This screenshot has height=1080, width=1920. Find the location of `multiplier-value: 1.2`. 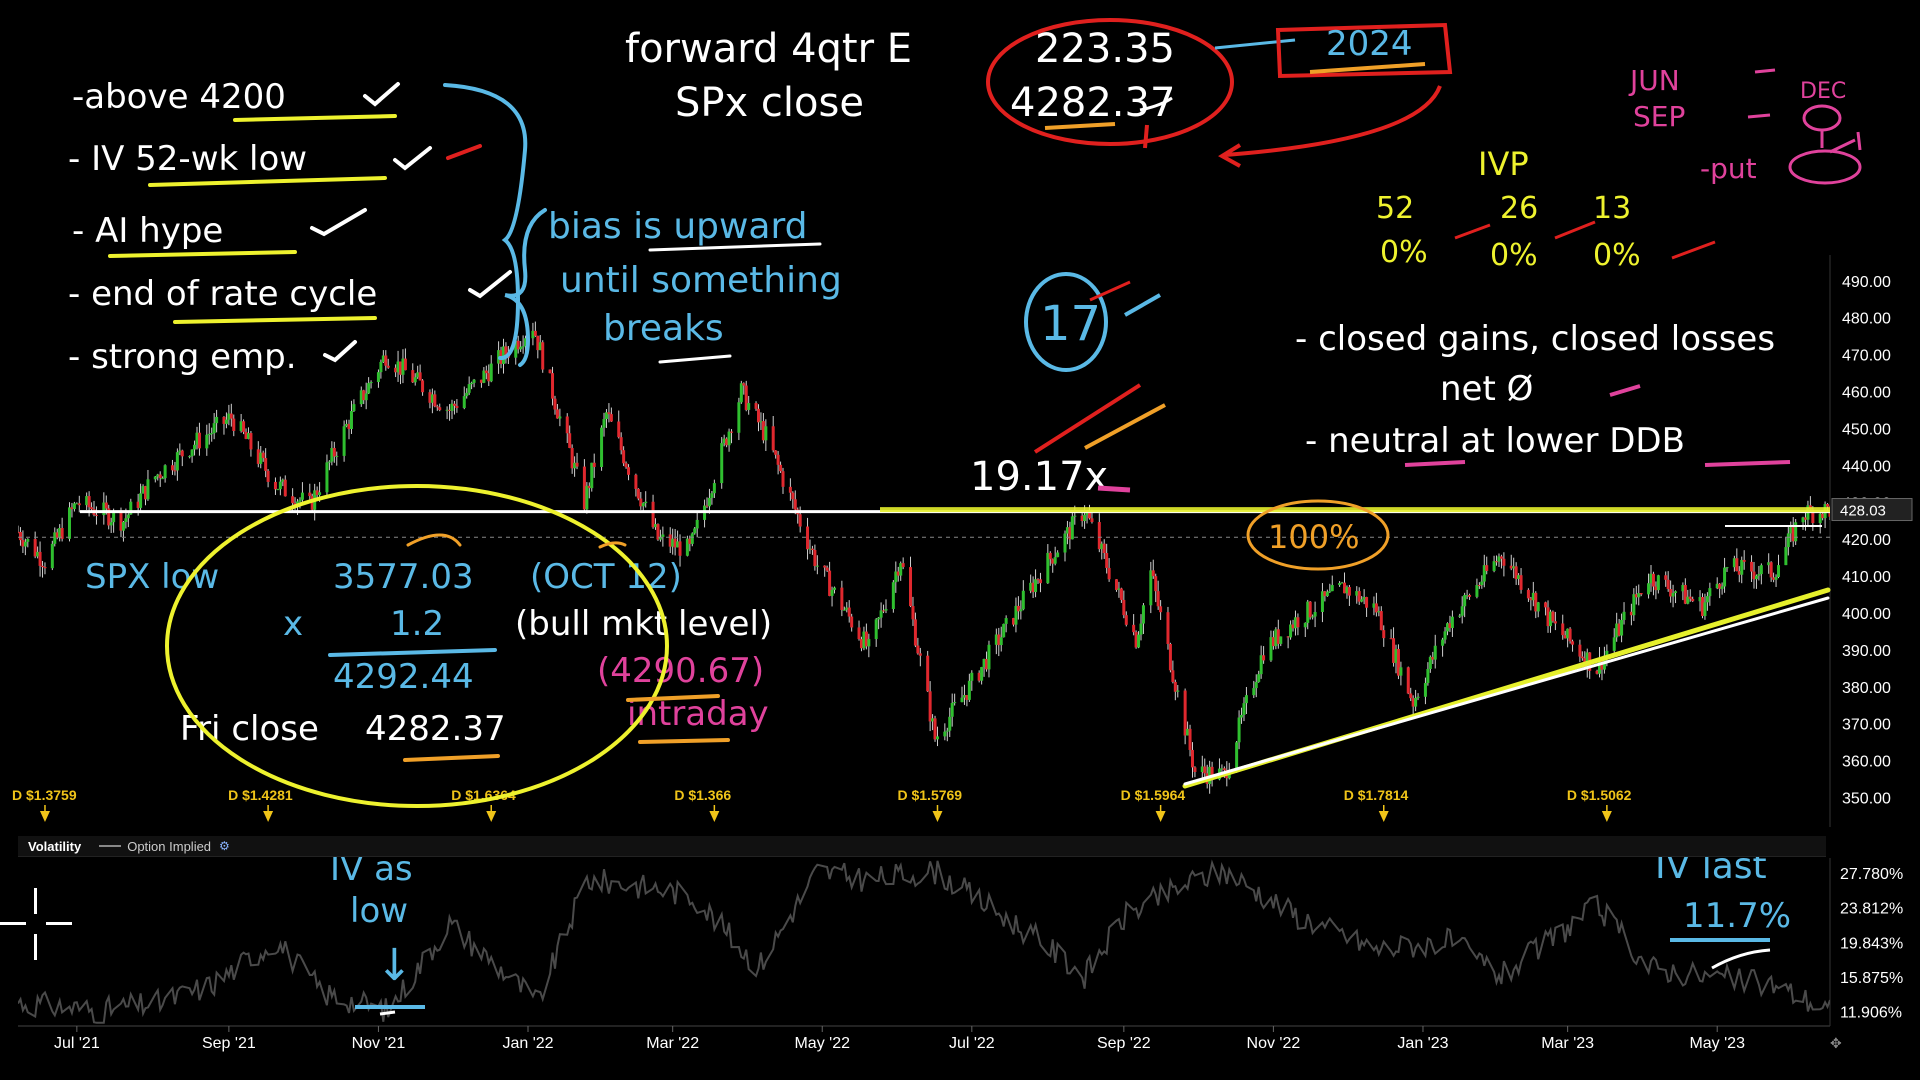

multiplier-value: 1.2 is located at coordinates (417, 624).